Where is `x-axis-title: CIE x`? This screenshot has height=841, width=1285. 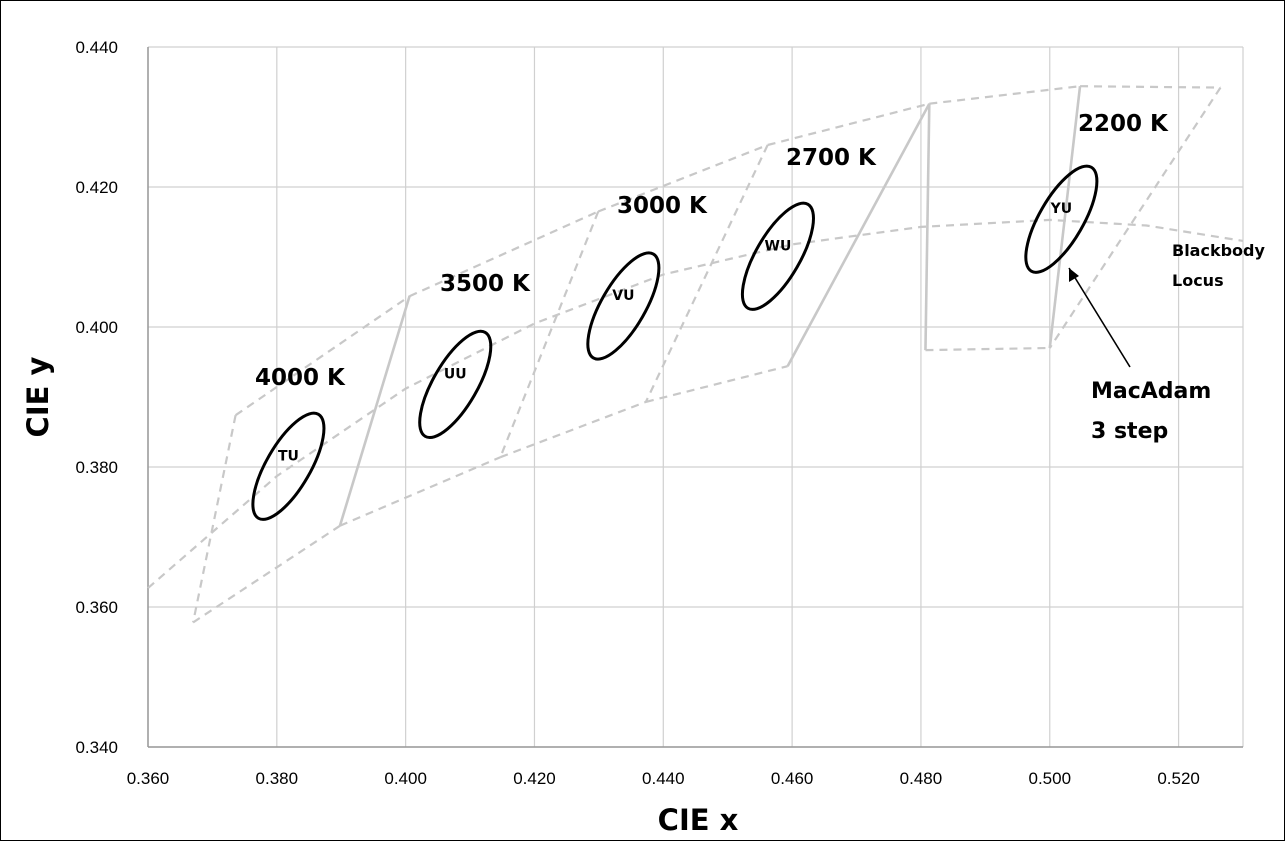
x-axis-title: CIE x is located at coordinates (698, 820).